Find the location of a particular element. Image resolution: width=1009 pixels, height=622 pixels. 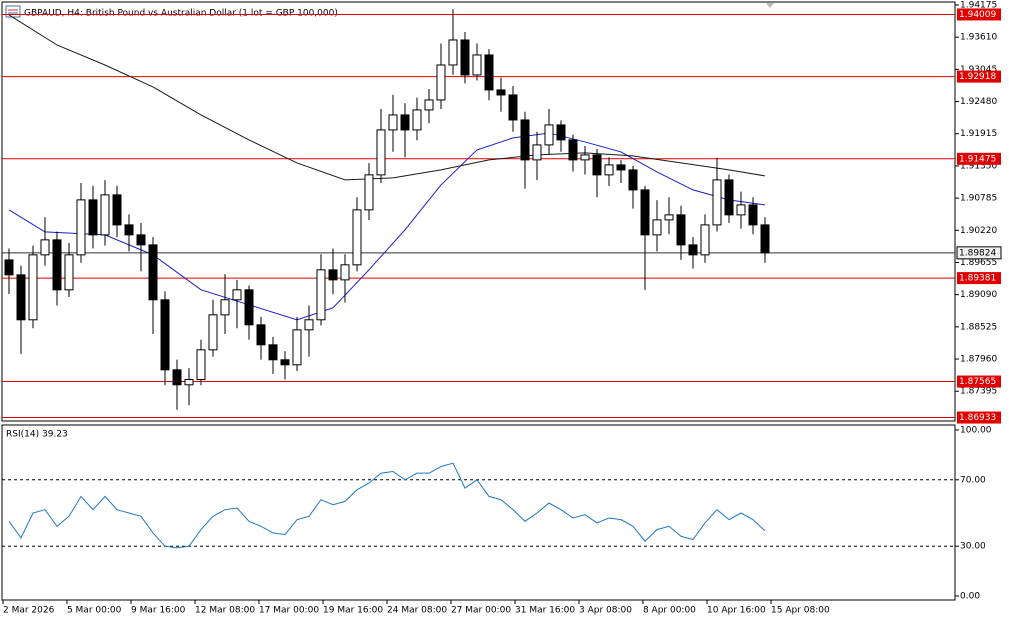

y-tick-label: 100.00 is located at coordinates (976, 431).